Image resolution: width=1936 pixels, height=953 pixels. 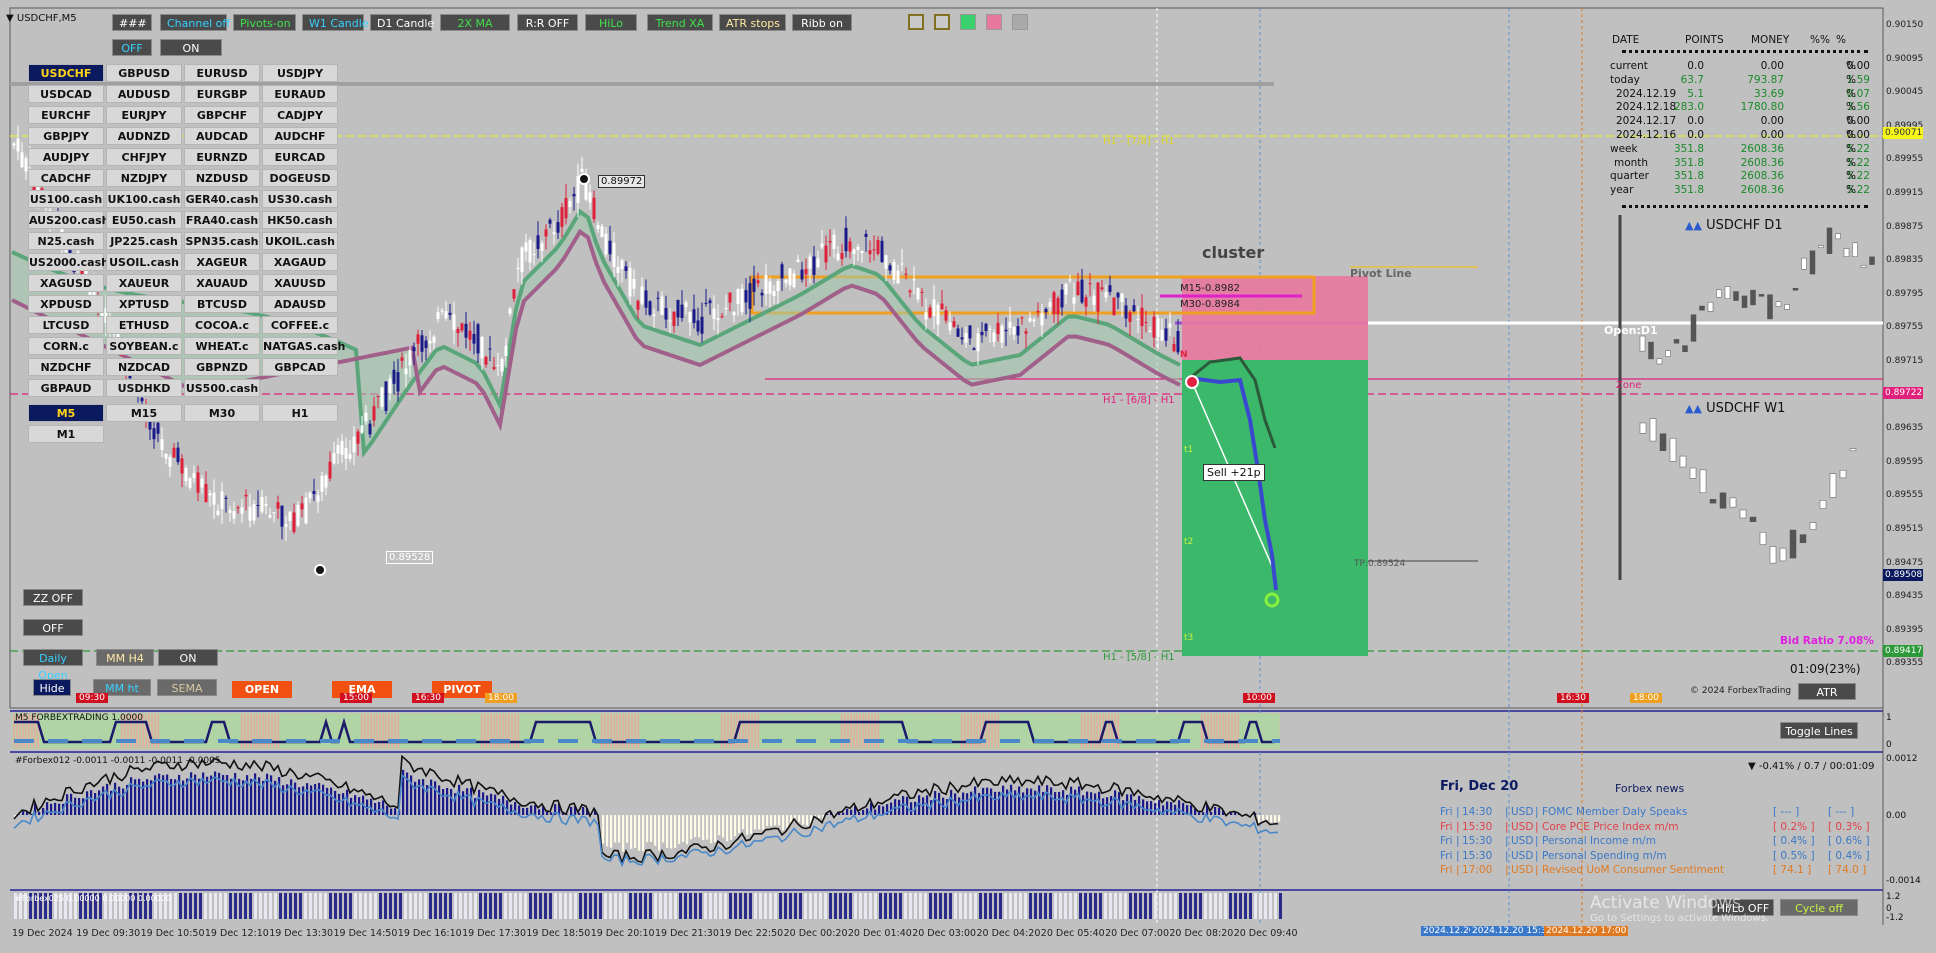 I want to click on symbol-button-audcad: AUDCAD, so click(x=222, y=136).